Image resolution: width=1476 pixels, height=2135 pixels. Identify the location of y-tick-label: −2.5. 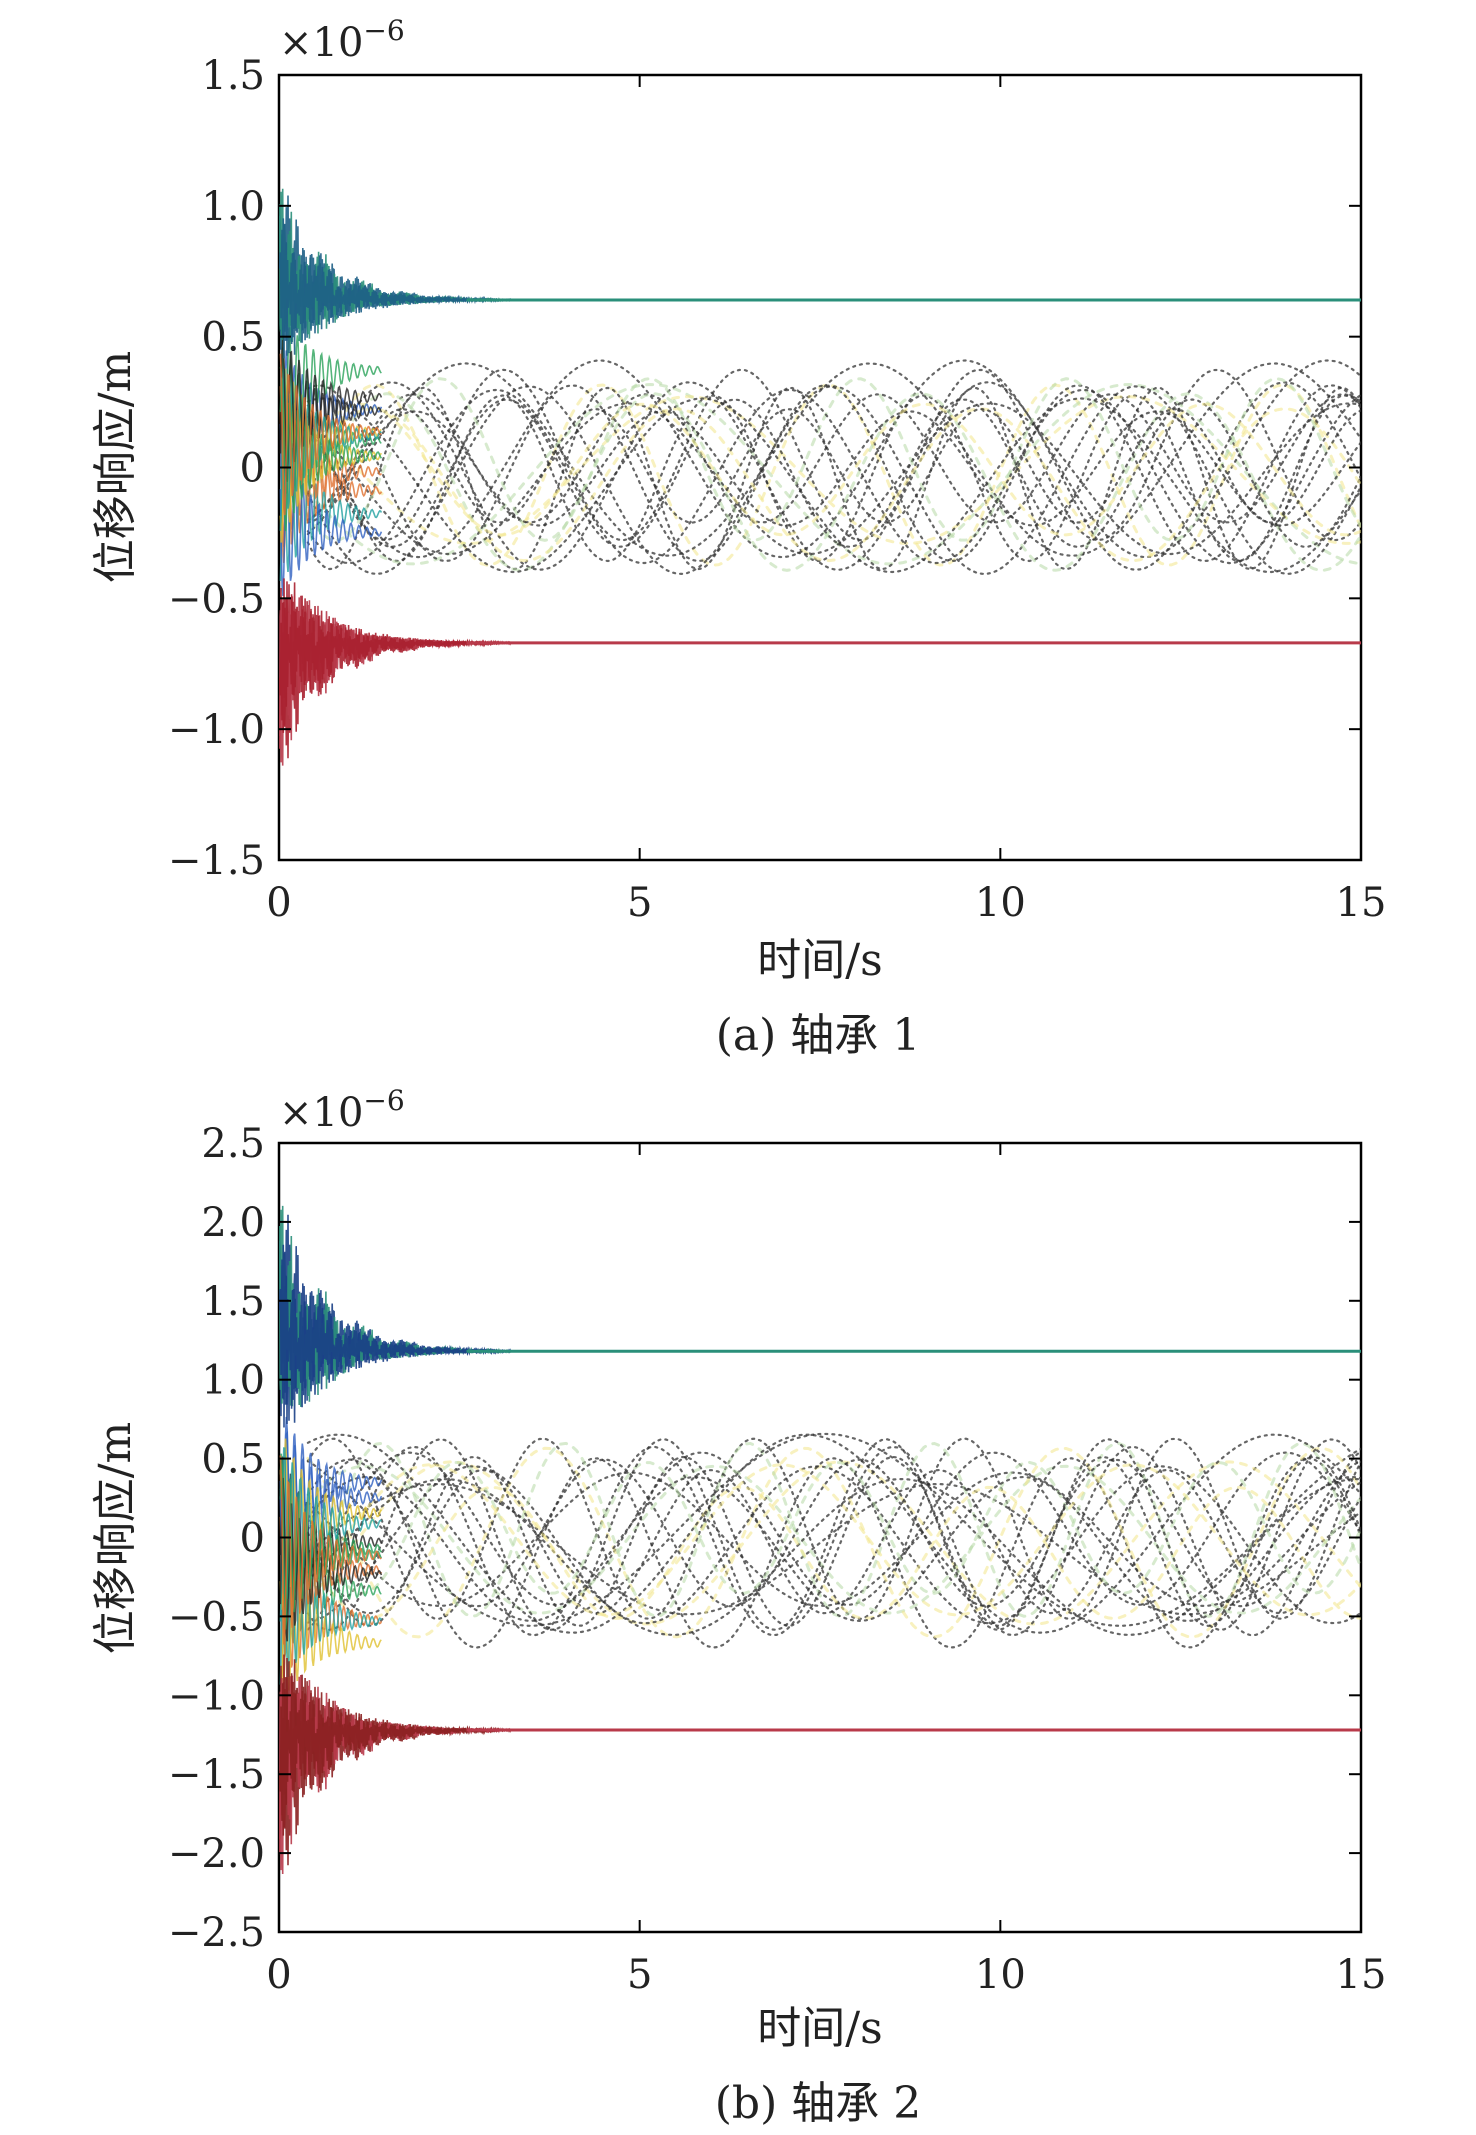
(216, 1933).